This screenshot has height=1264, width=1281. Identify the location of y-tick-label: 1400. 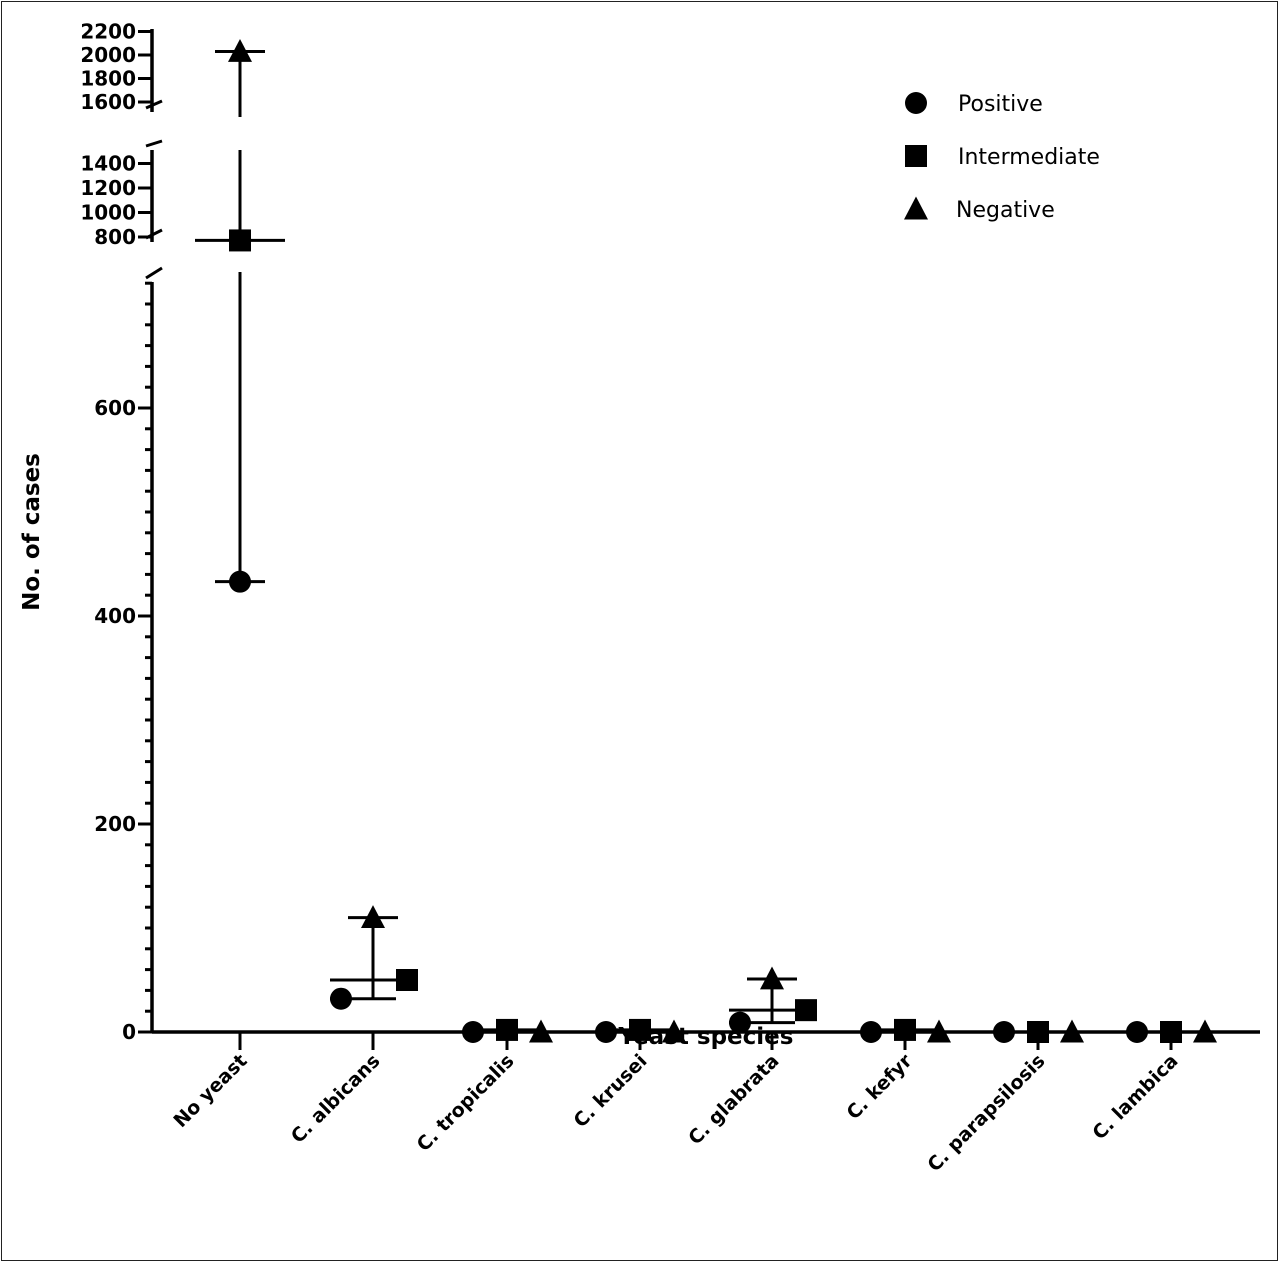
(108, 164).